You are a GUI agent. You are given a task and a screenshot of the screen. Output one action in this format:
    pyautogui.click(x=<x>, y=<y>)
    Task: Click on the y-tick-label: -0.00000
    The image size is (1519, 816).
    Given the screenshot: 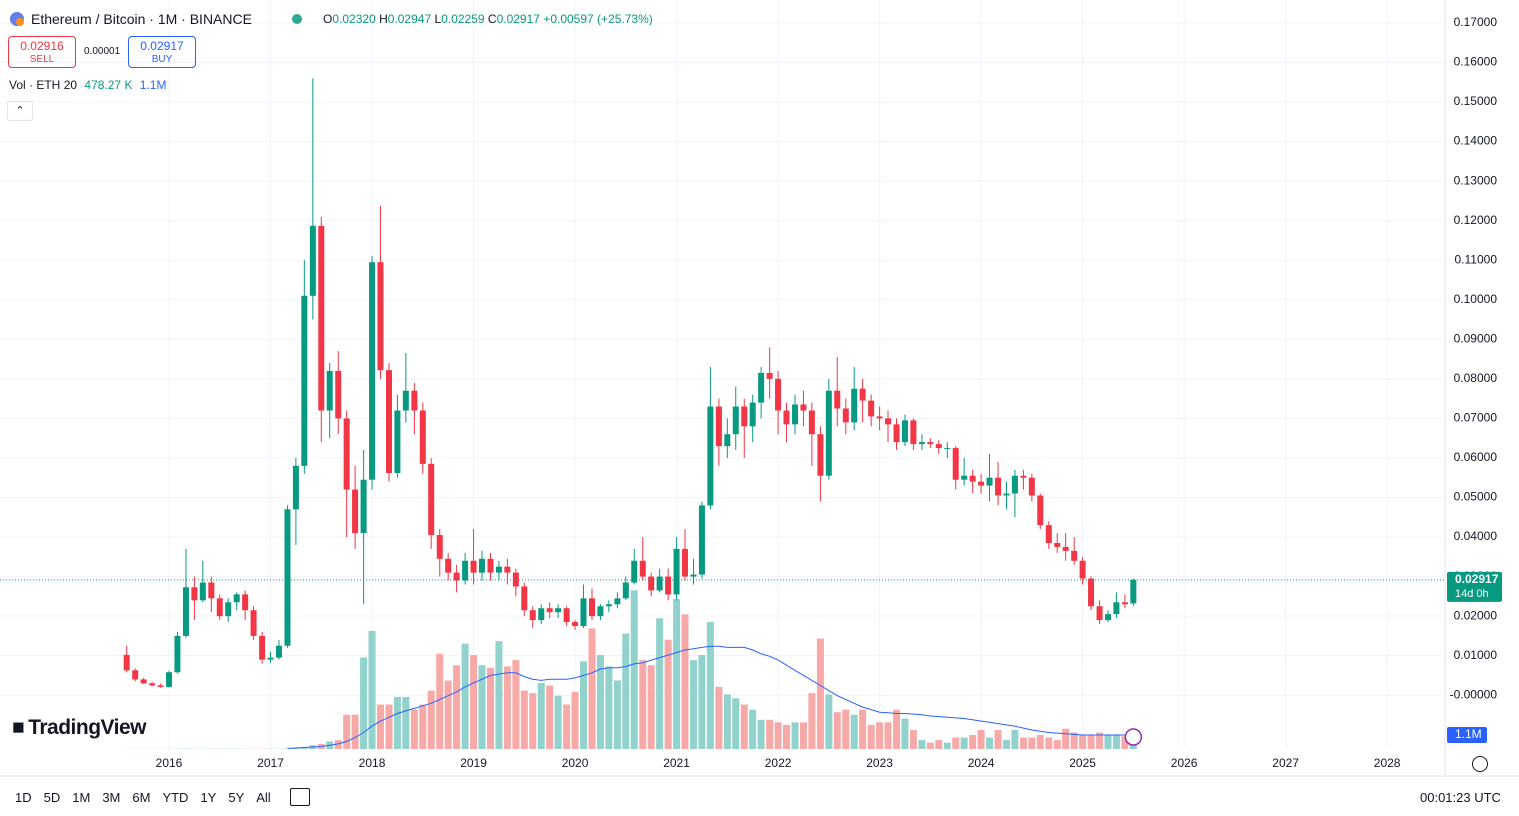 What is the action you would take?
    pyautogui.click(x=1474, y=694)
    